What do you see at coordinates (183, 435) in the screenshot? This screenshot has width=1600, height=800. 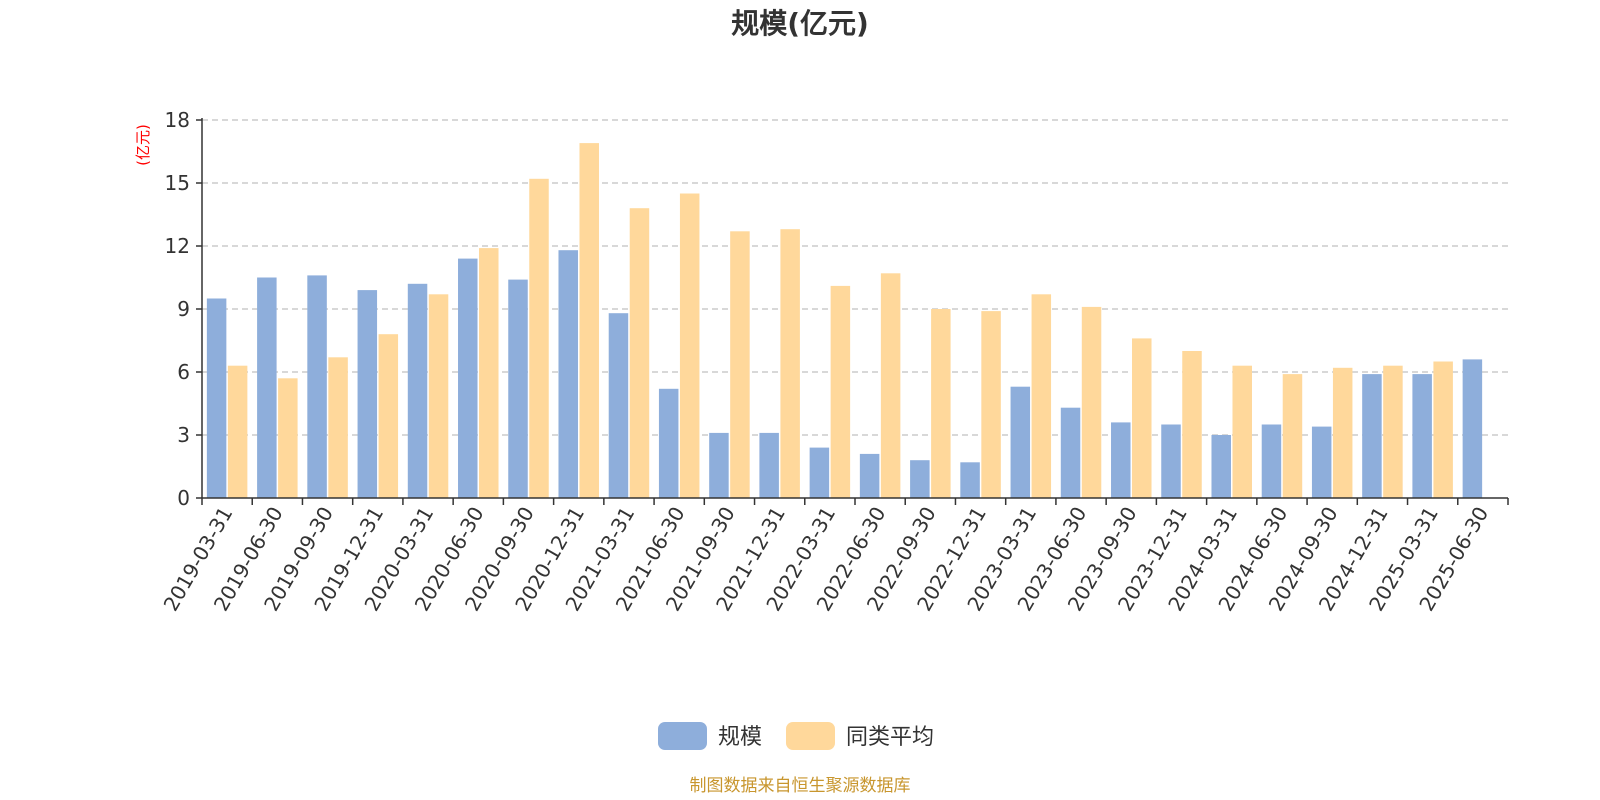 I see `y-tick-label: 3` at bounding box center [183, 435].